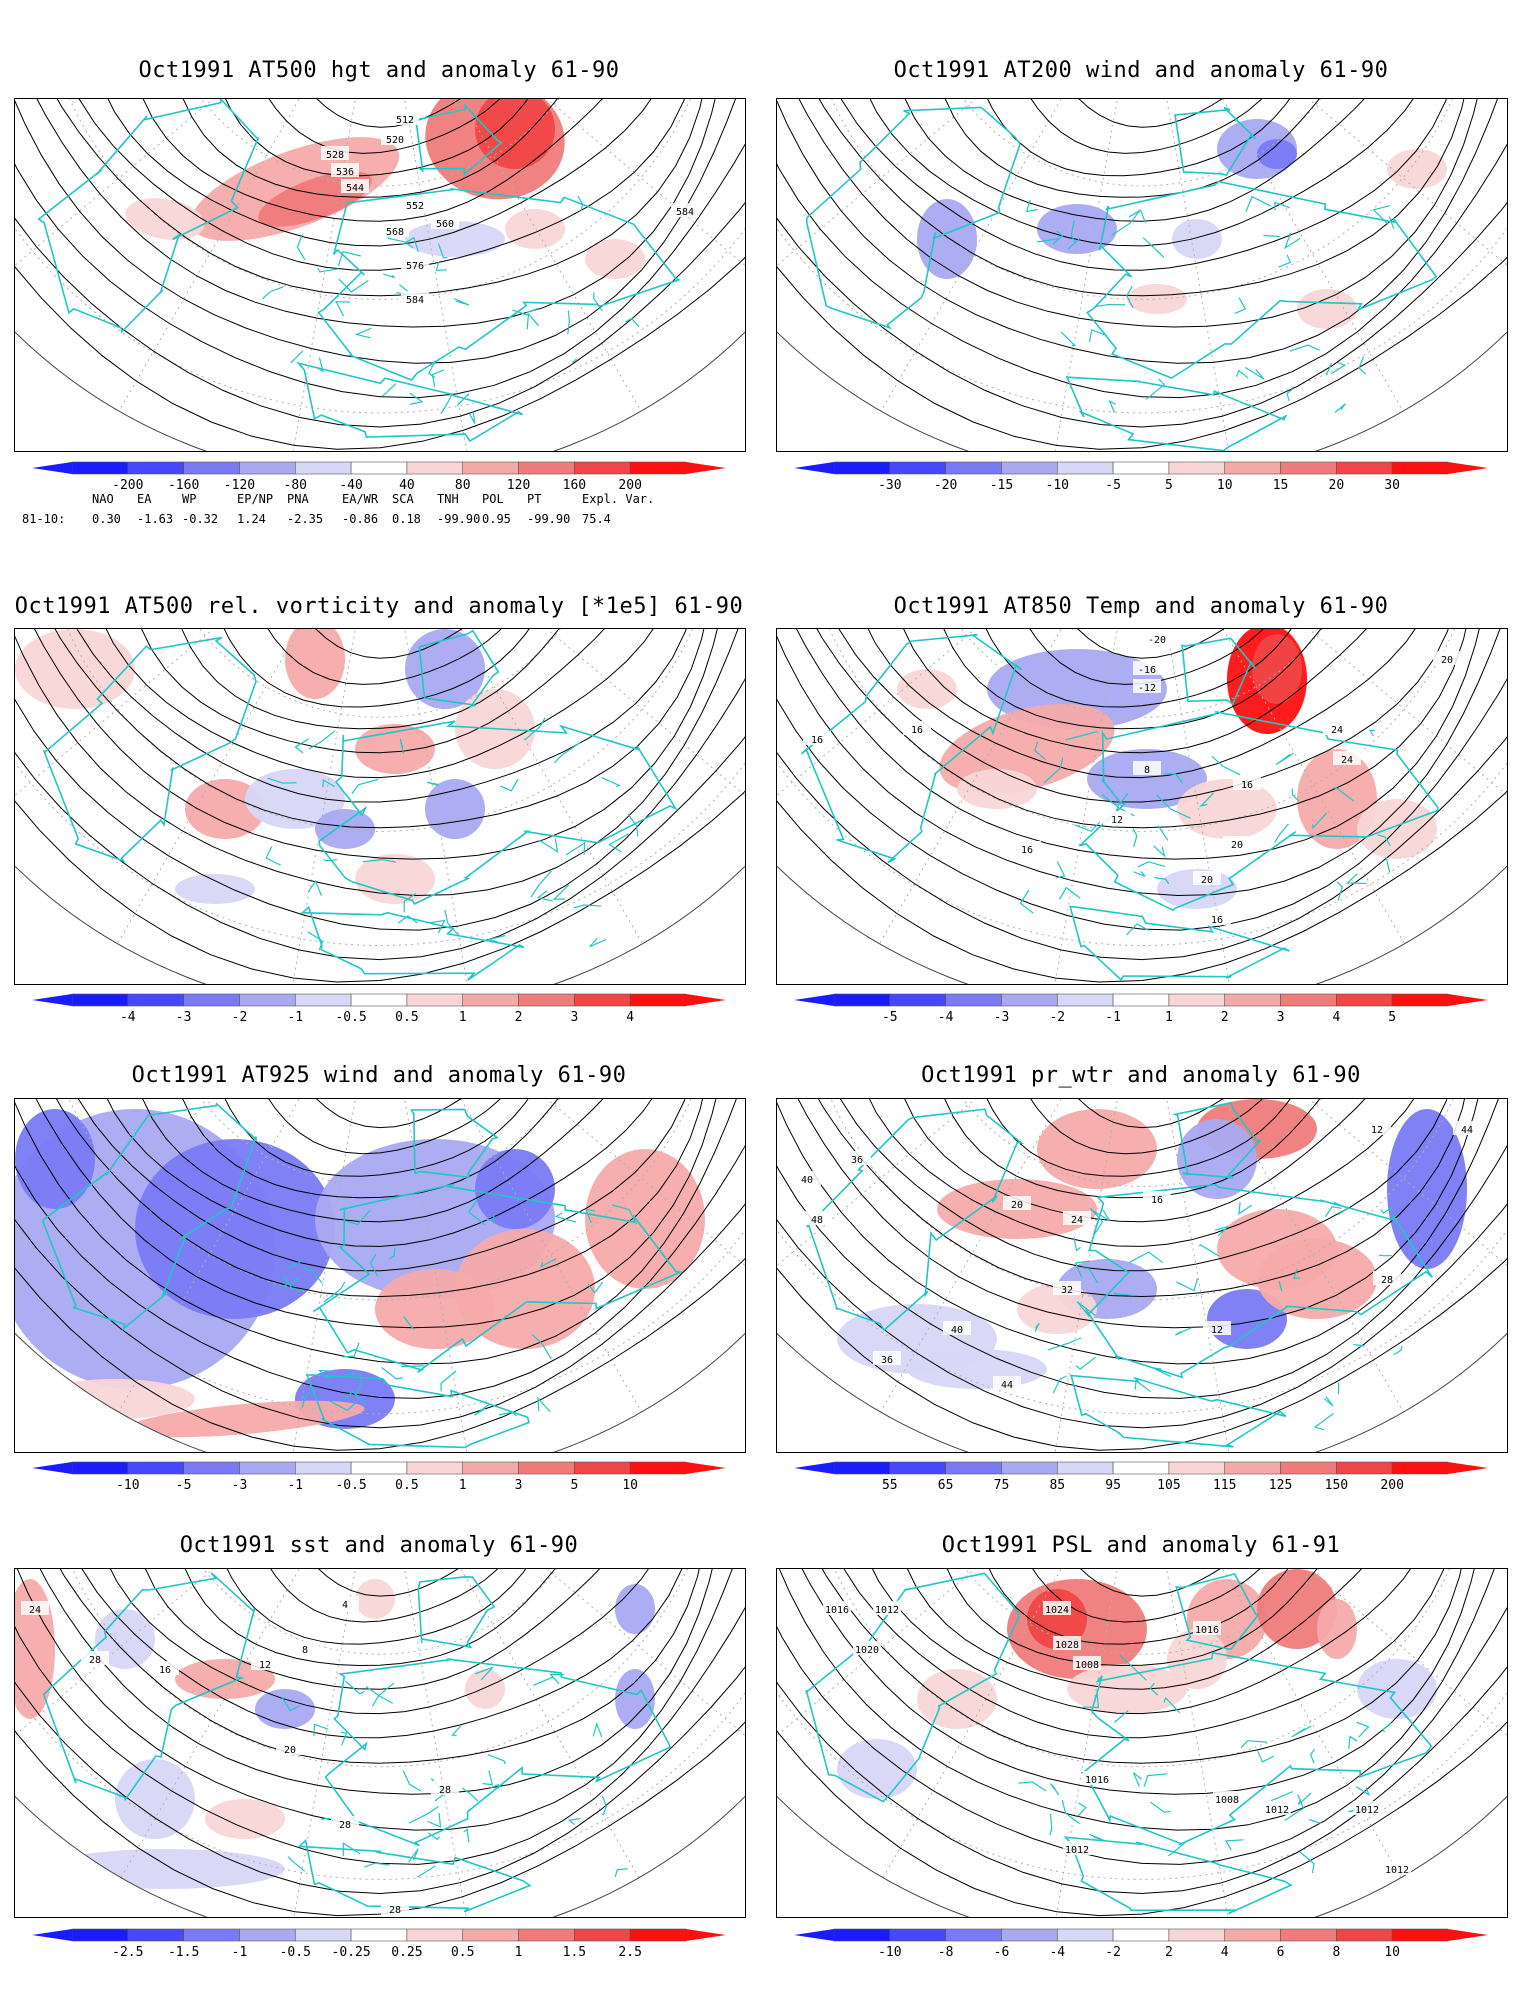 The width and height of the screenshot is (1520, 2000). I want to click on map-domain, so click(380, 275).